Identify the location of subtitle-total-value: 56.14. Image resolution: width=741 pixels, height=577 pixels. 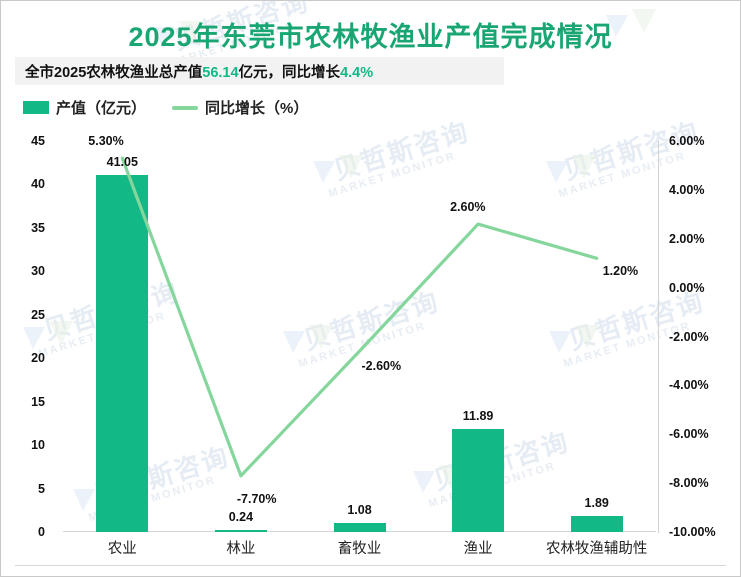
(220, 72).